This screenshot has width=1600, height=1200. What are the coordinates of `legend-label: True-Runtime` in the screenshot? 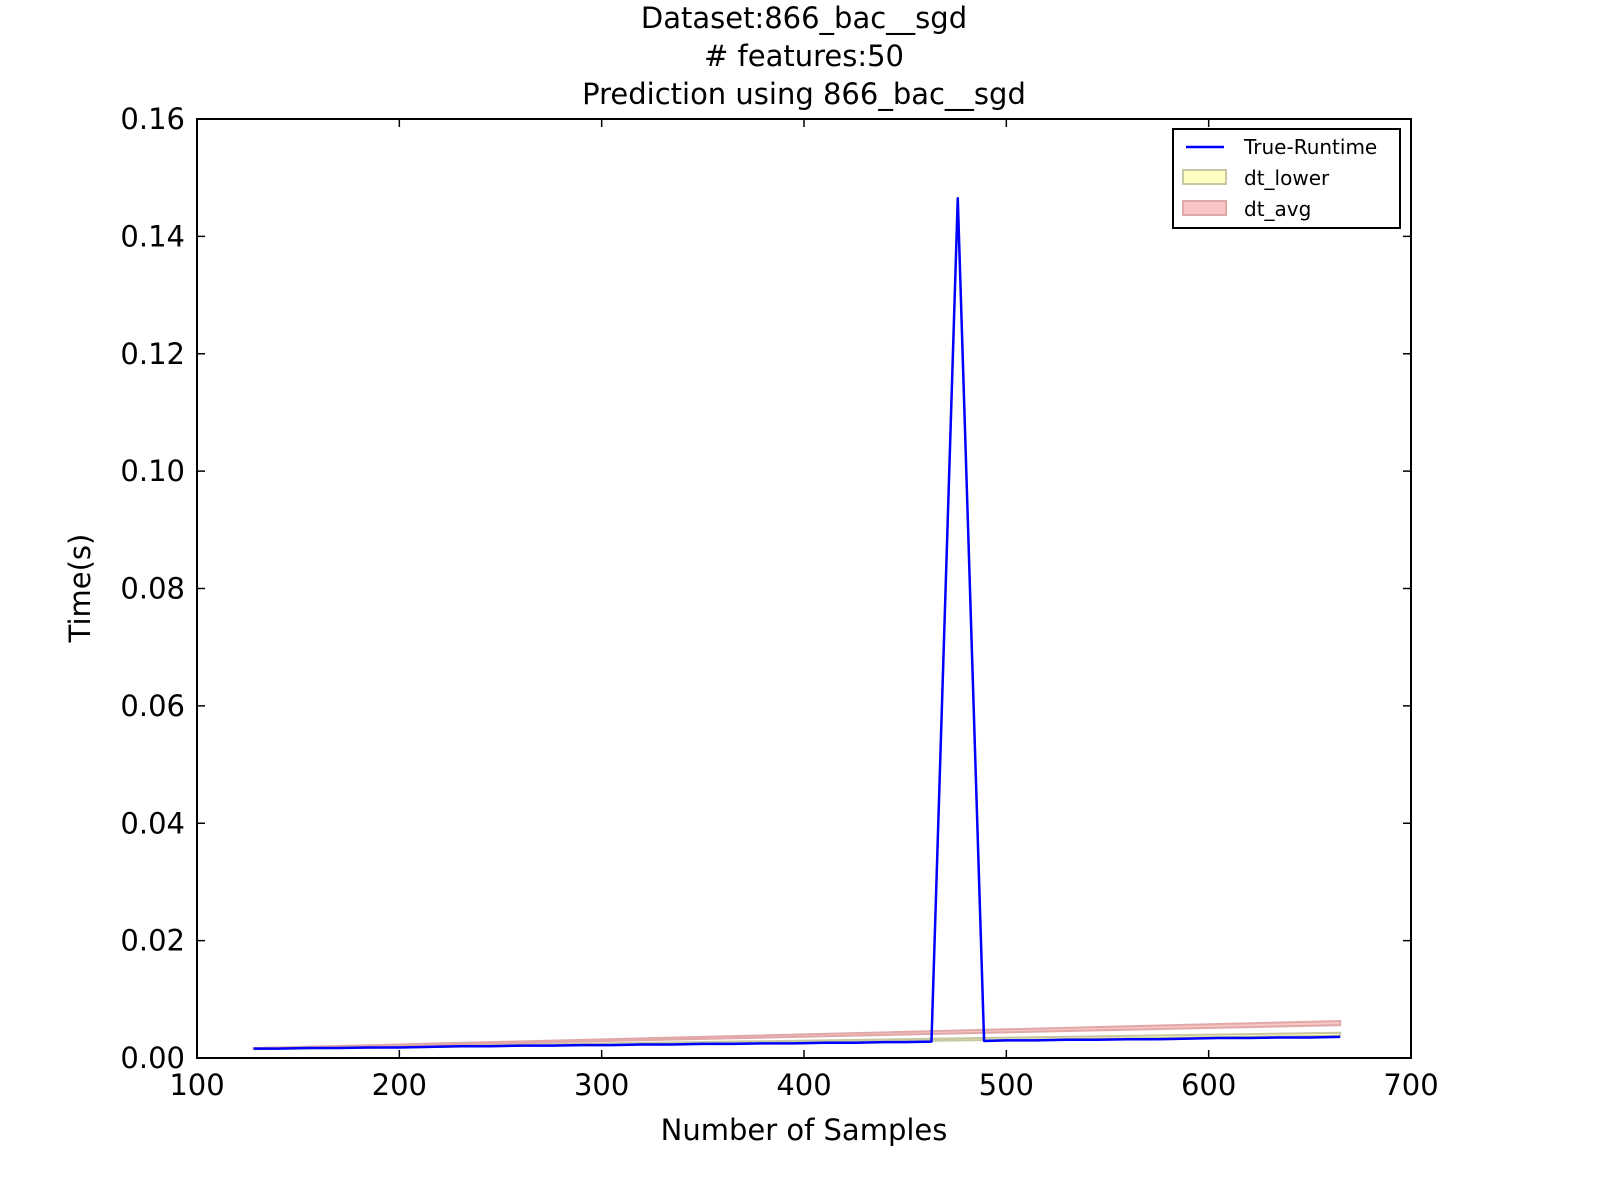 It's located at (1310, 147).